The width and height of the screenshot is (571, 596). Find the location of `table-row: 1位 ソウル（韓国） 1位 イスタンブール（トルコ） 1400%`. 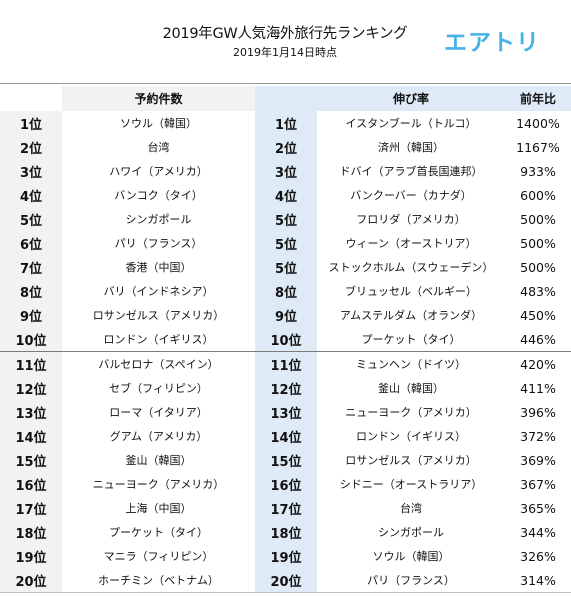

table-row: 1位 ソウル（韓国） 1位 イスタンブール（トルコ） 1400% is located at coordinates (285, 123).